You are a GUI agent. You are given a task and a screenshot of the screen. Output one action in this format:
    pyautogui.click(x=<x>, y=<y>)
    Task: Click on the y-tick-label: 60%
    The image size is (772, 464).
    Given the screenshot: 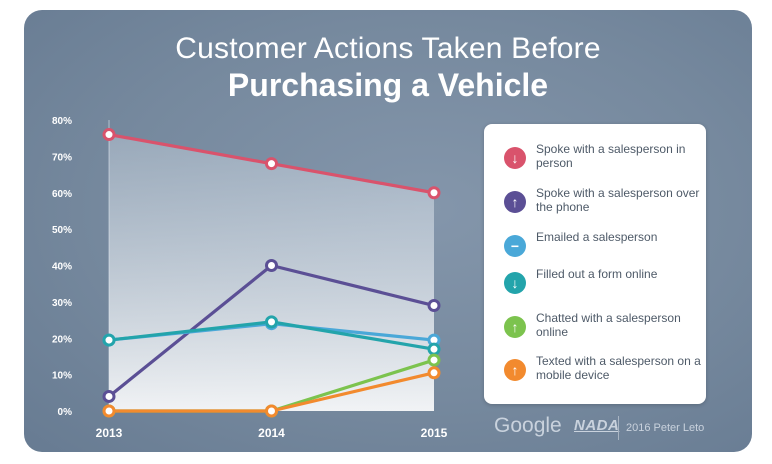 What is the action you would take?
    pyautogui.click(x=62, y=194)
    